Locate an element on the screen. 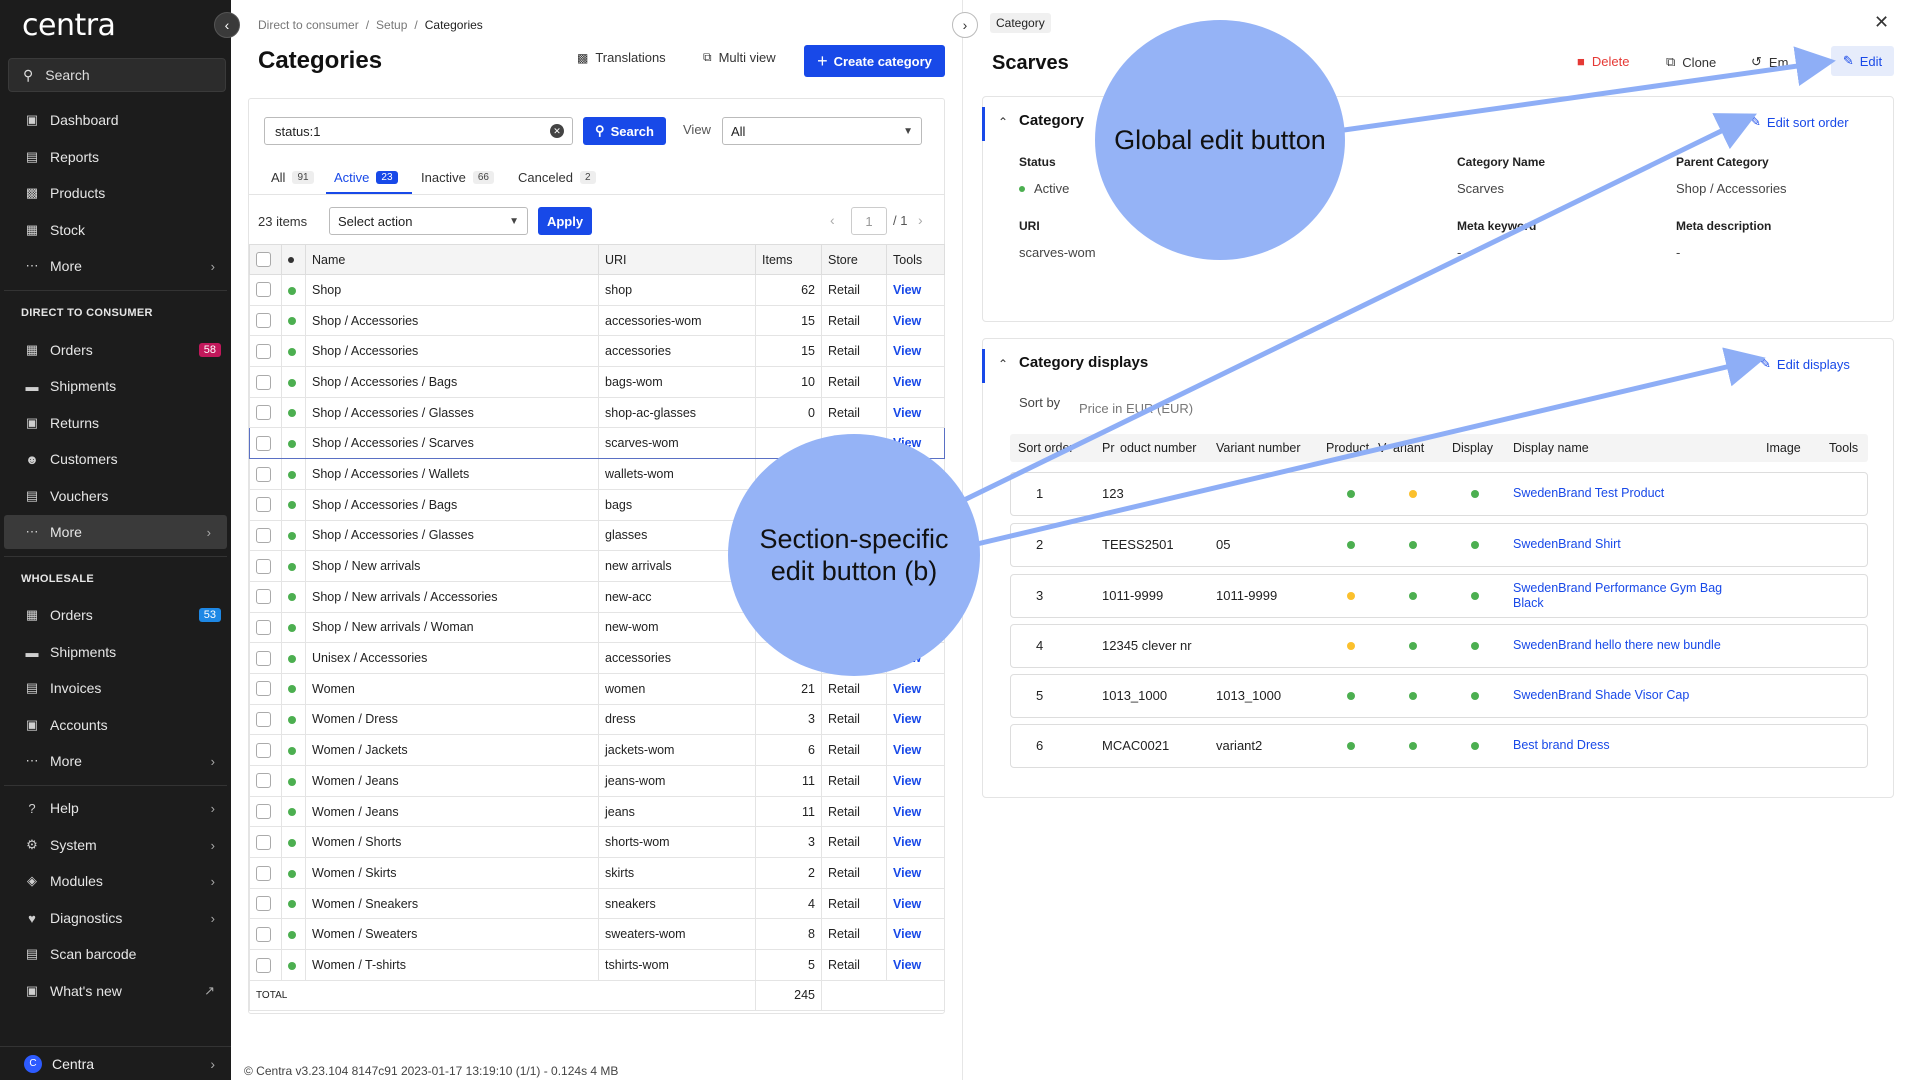 The image size is (1920, 1080). select-all-cell is located at coordinates (265, 259).